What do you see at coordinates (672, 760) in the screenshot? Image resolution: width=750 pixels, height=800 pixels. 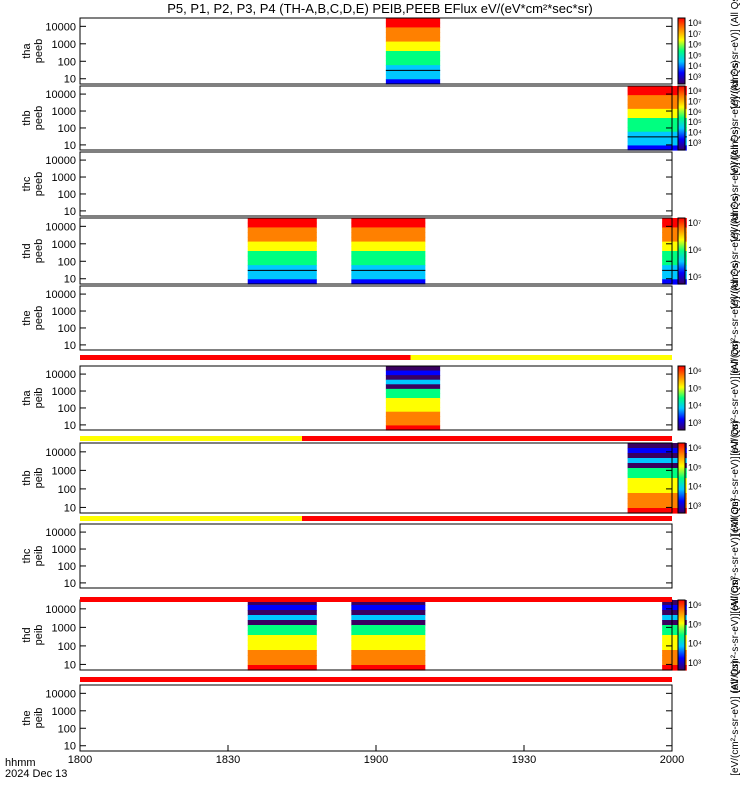 I see `x-tick-label: 2000` at bounding box center [672, 760].